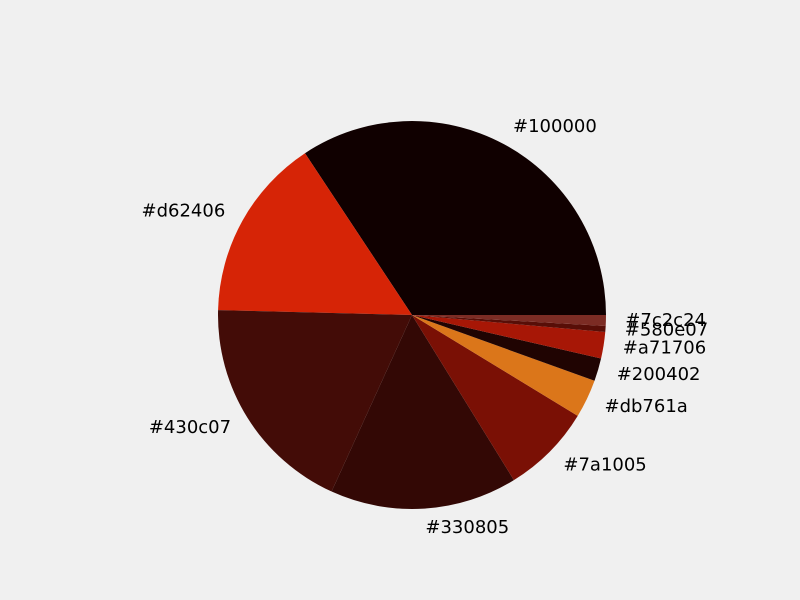 Image resolution: width=800 pixels, height=600 pixels. I want to click on slice-label: #580e07, so click(666, 329).